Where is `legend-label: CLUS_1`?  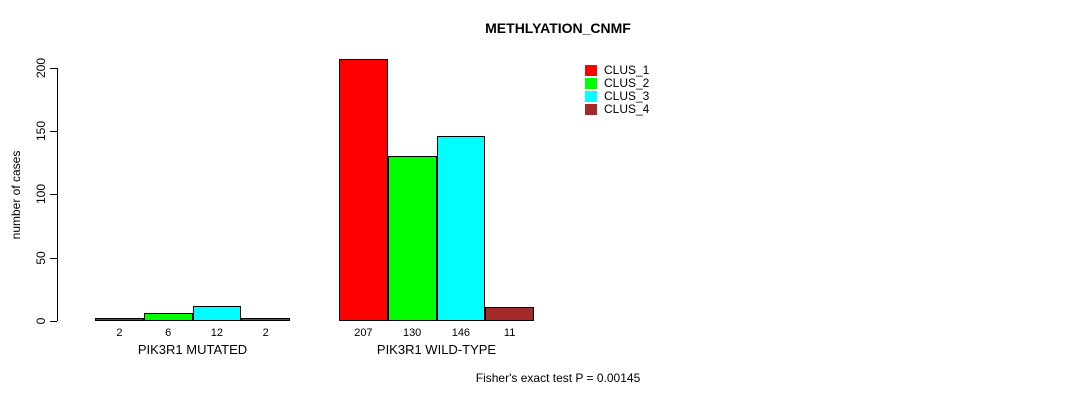 legend-label: CLUS_1 is located at coordinates (627, 70).